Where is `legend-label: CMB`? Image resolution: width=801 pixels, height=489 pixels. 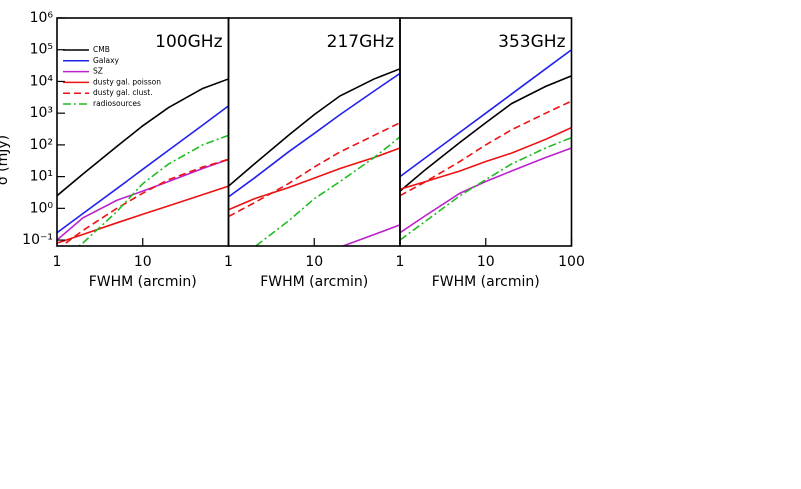
legend-label: CMB is located at coordinates (101, 49).